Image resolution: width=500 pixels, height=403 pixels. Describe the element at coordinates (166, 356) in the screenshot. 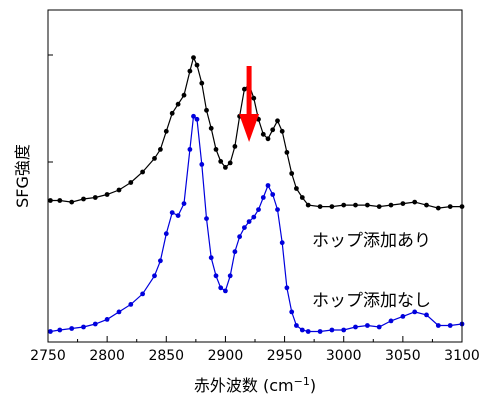

I see `x-tick-label: 2850` at that location.